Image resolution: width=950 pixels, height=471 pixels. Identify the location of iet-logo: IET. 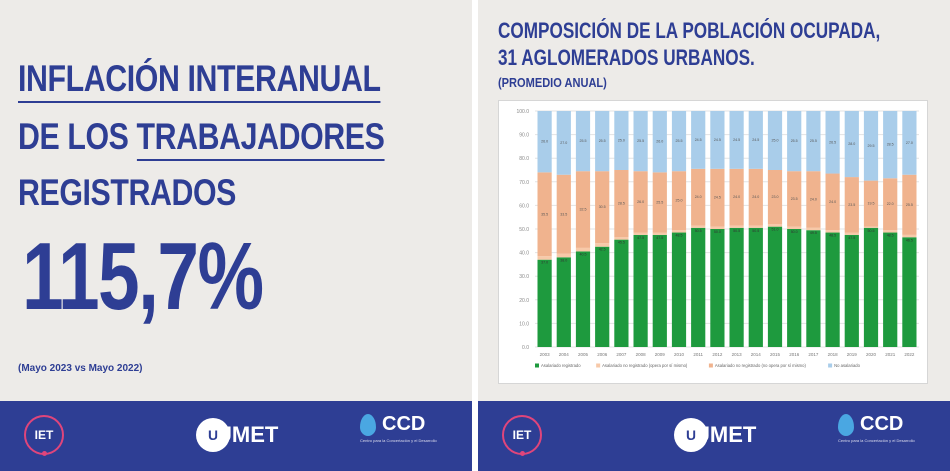
(44, 435).